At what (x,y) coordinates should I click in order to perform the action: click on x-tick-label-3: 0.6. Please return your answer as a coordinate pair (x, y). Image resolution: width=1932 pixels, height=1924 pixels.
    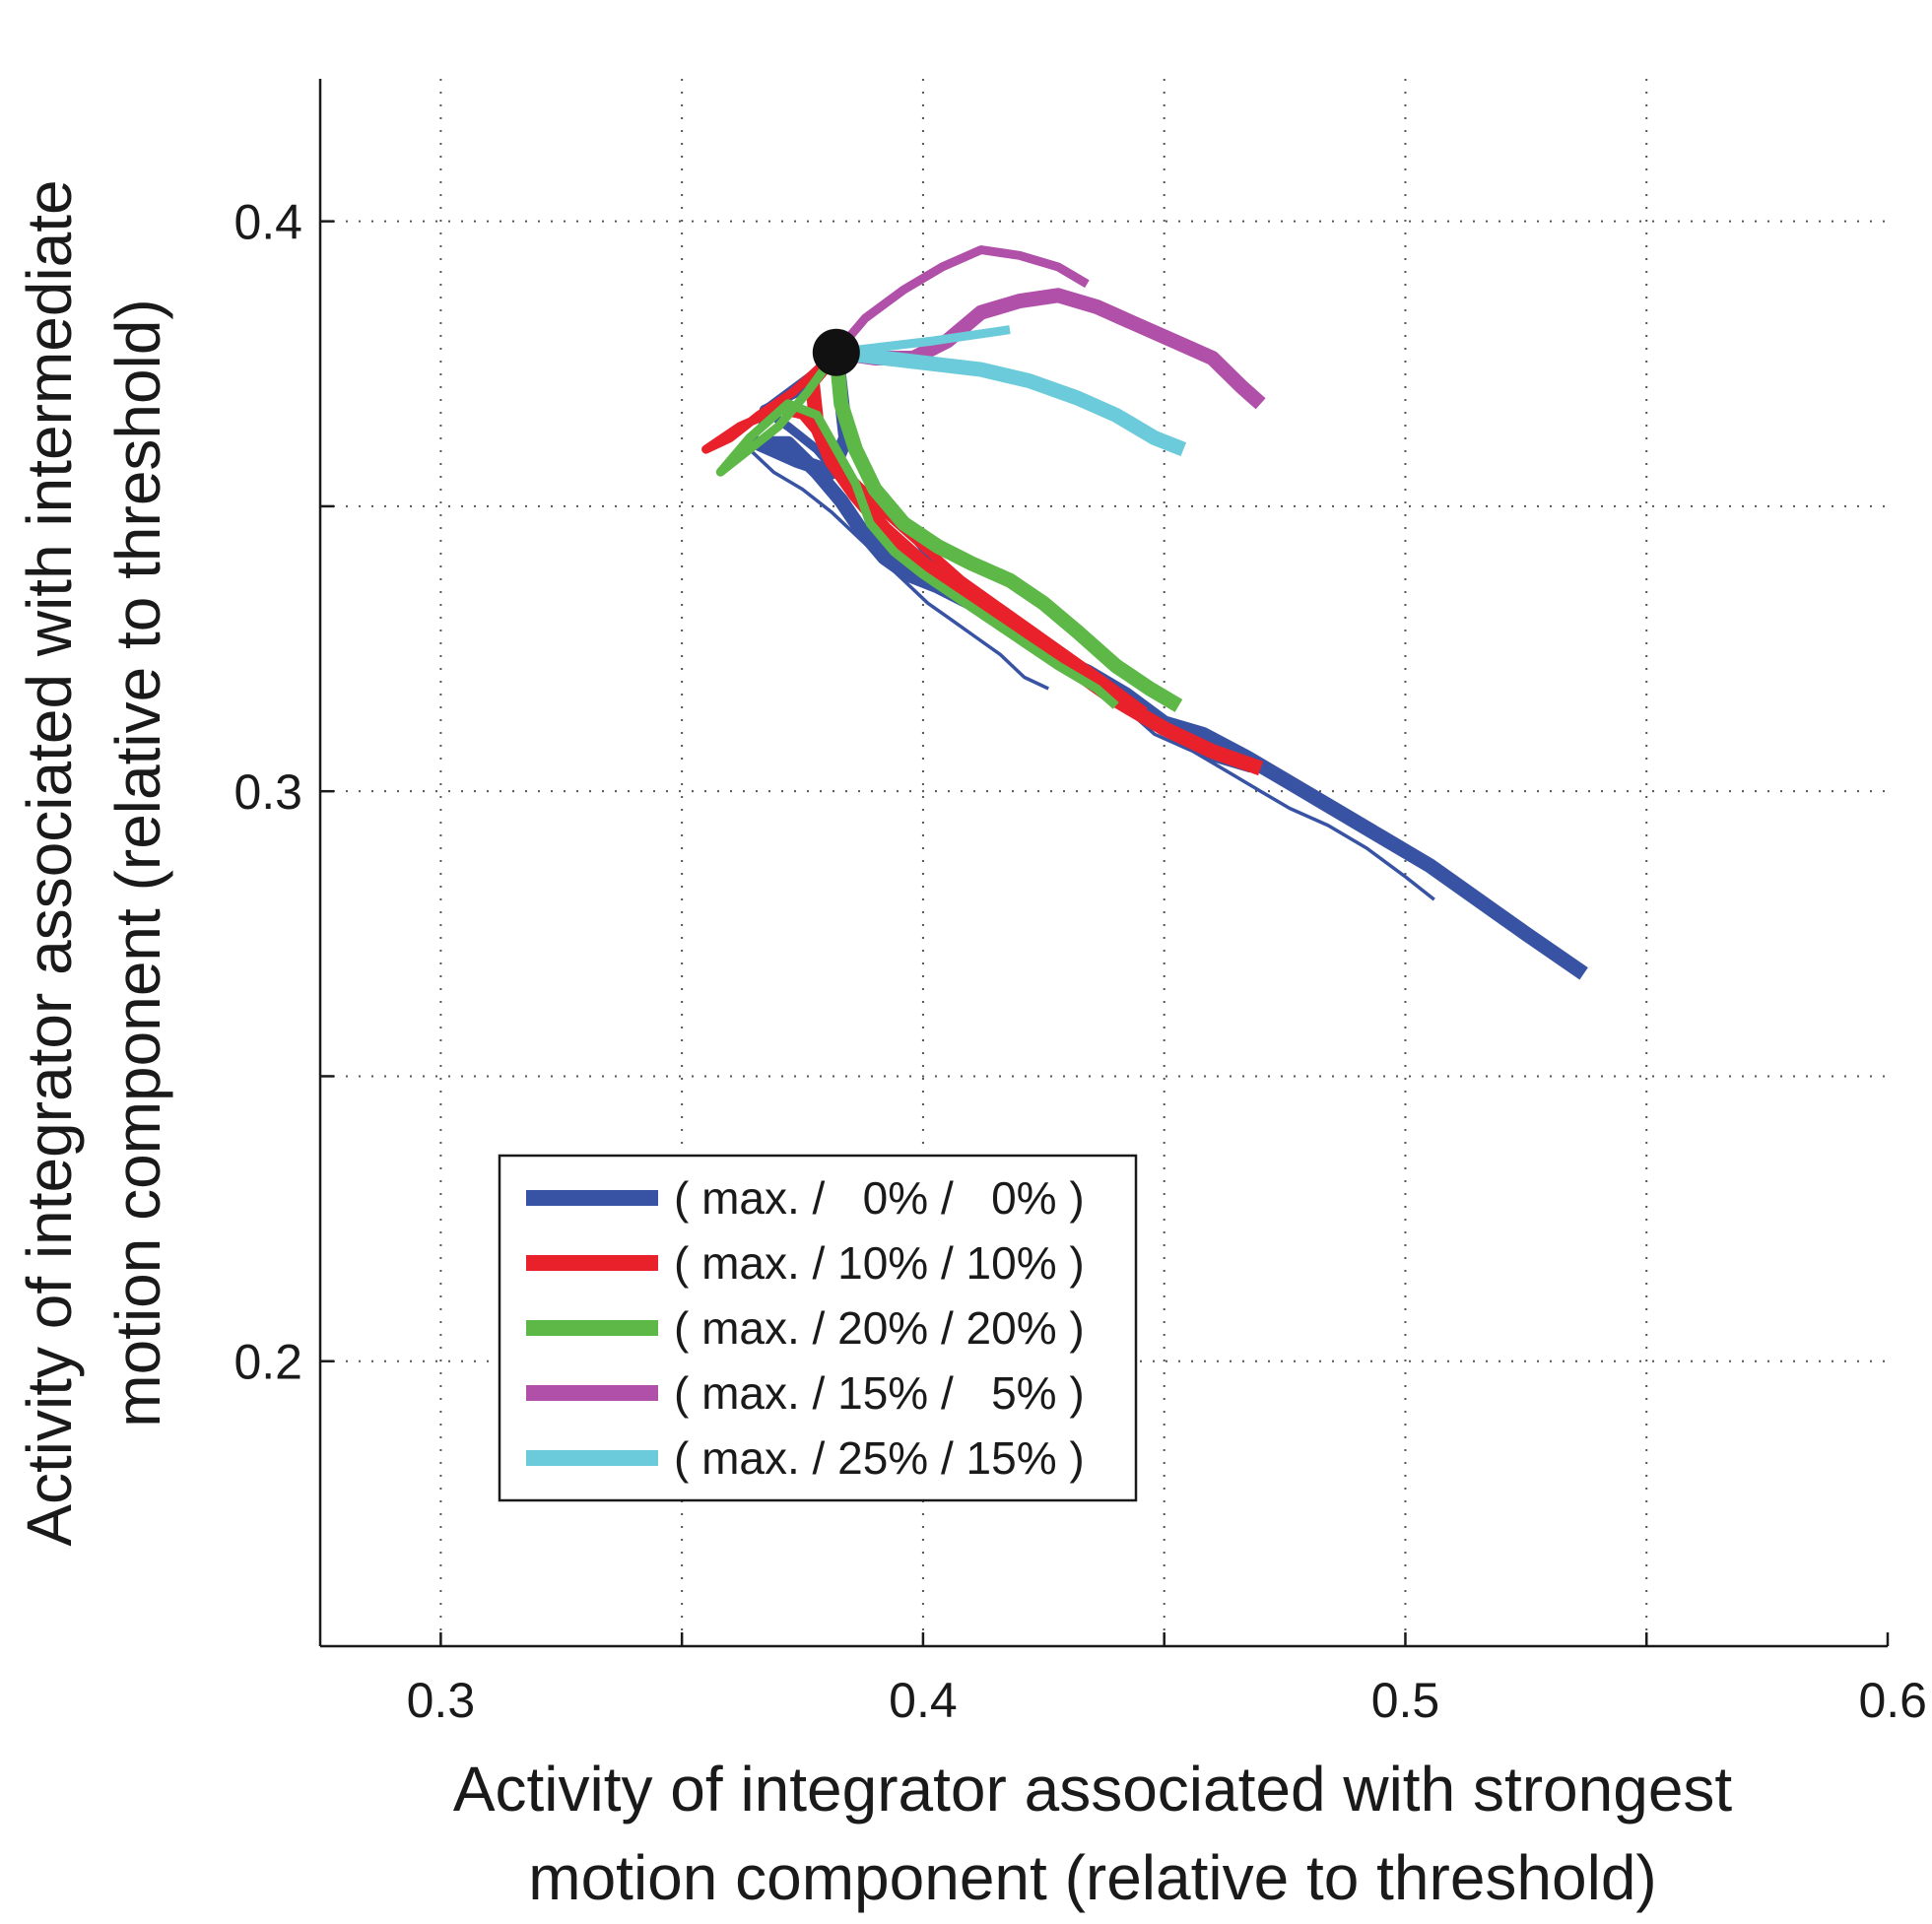
    Looking at the image, I should click on (1892, 1701).